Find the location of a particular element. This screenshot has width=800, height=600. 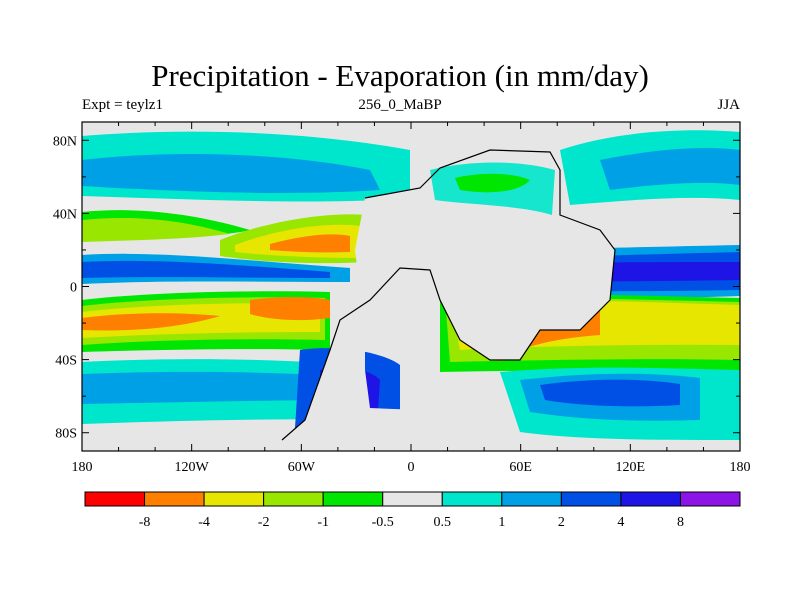

colorbar-label: -2 is located at coordinates (264, 522).